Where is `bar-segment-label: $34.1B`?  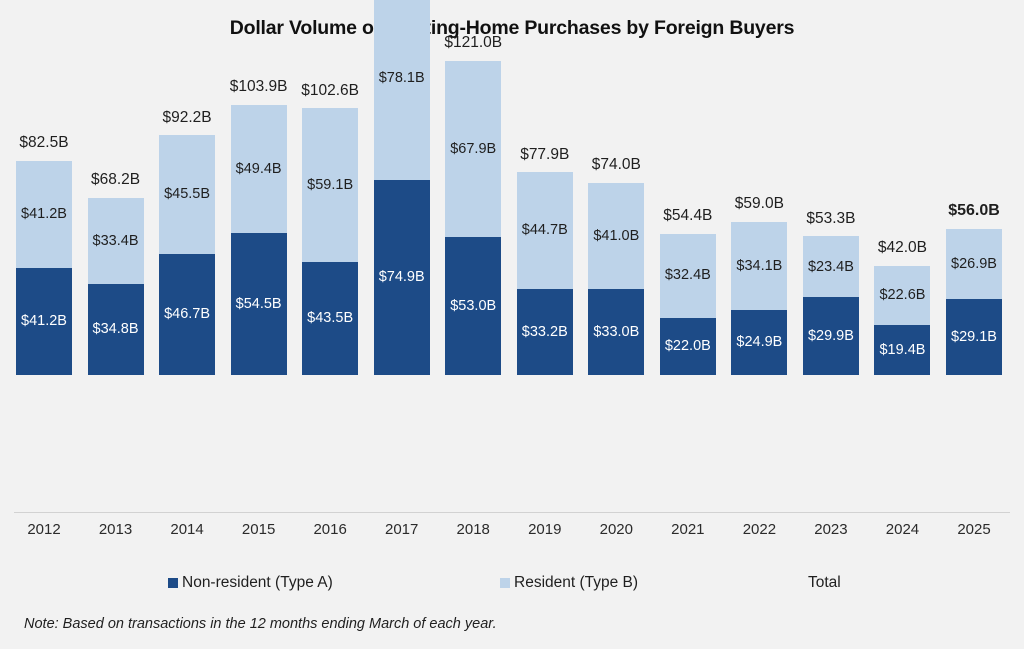
bar-segment-label: $34.1B is located at coordinates (759, 265).